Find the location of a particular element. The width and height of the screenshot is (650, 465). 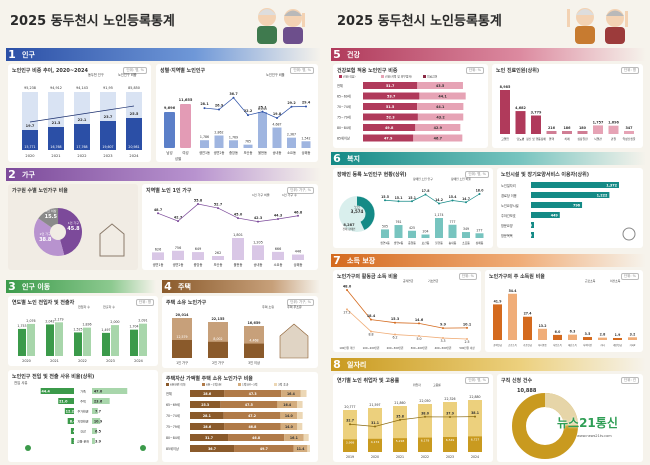

income-value: 6.0 is located at coordinates (558, 332).